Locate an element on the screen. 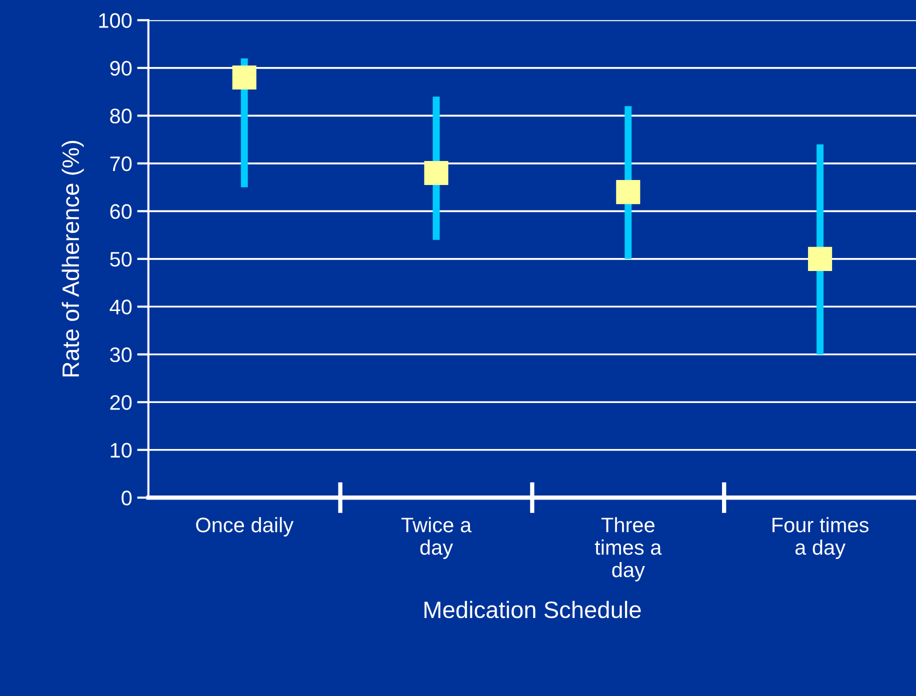  y-tick-label: 50 is located at coordinates (121, 259).